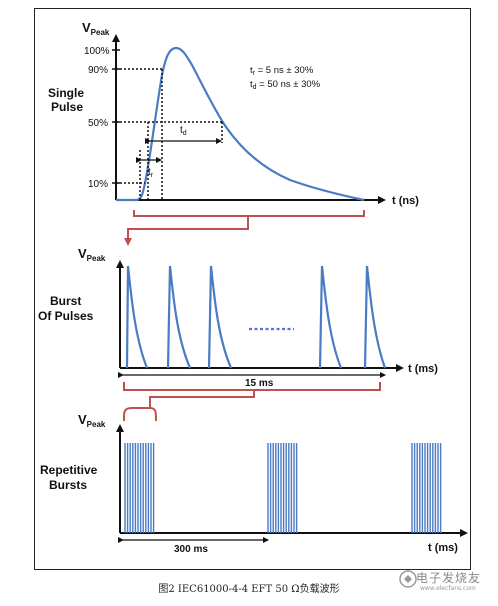 The image size is (498, 606). Describe the element at coordinates (151, 173) in the screenshot. I see `tr-label: tr` at that location.